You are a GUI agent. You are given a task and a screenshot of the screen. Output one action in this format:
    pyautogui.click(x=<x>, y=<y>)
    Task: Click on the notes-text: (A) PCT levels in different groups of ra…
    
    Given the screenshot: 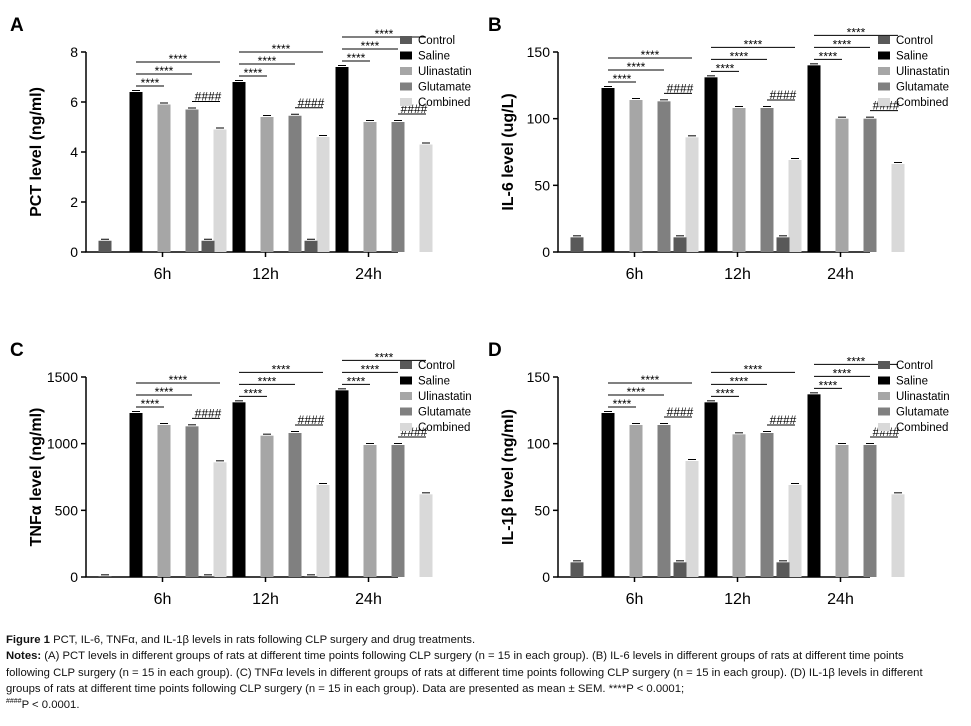 What is the action you would take?
    pyautogui.click(x=464, y=672)
    